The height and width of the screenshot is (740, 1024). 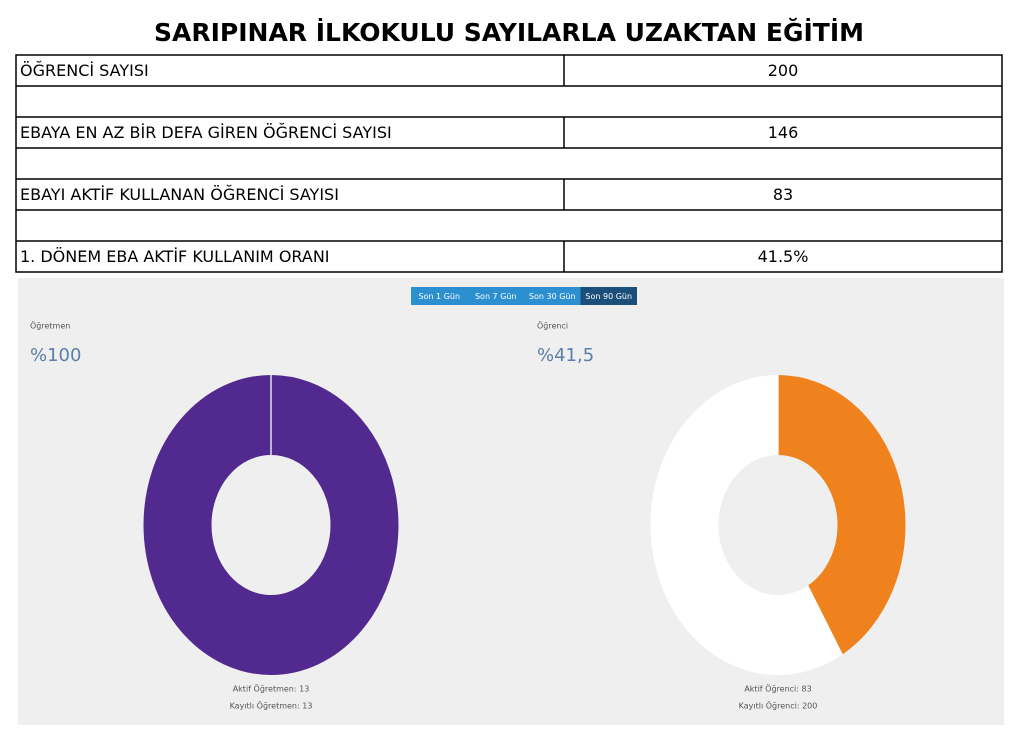 What do you see at coordinates (783, 194) in the screenshot?
I see `row-value: 83` at bounding box center [783, 194].